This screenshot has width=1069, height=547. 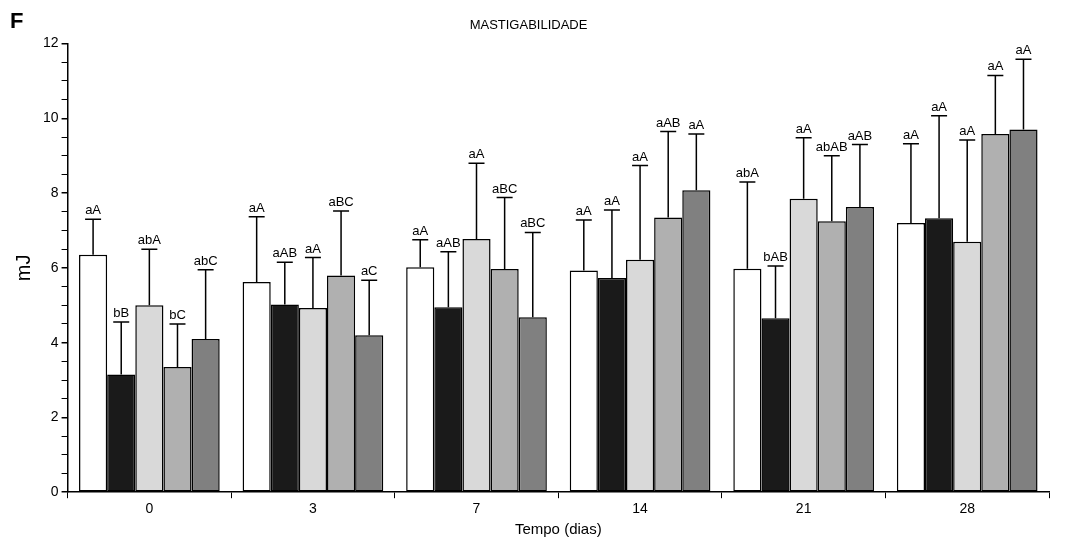 I want to click on annotation: bAB, so click(x=775, y=257).